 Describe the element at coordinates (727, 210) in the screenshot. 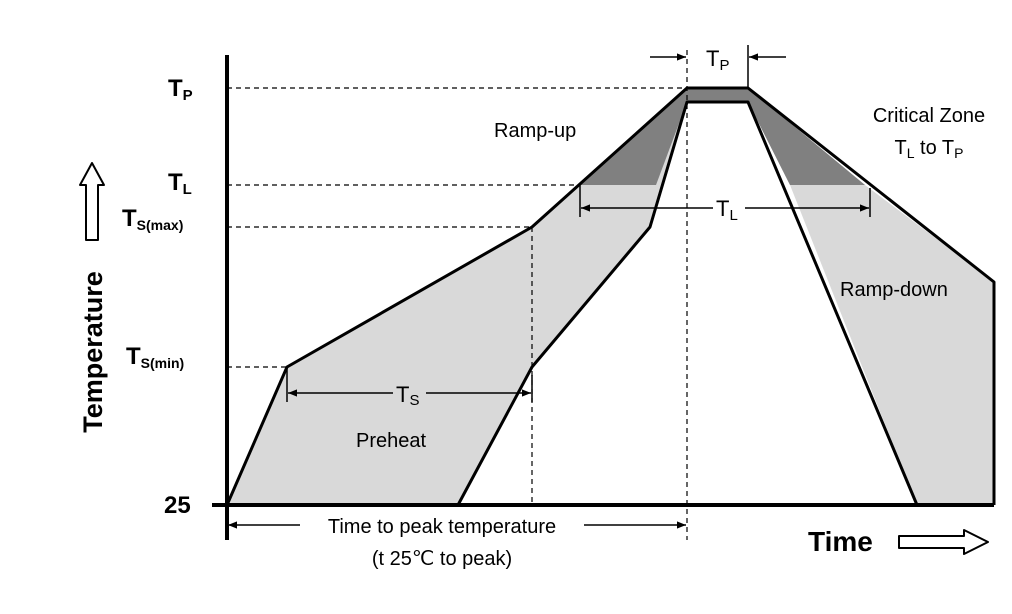

I see `tl-width-label: TL` at that location.